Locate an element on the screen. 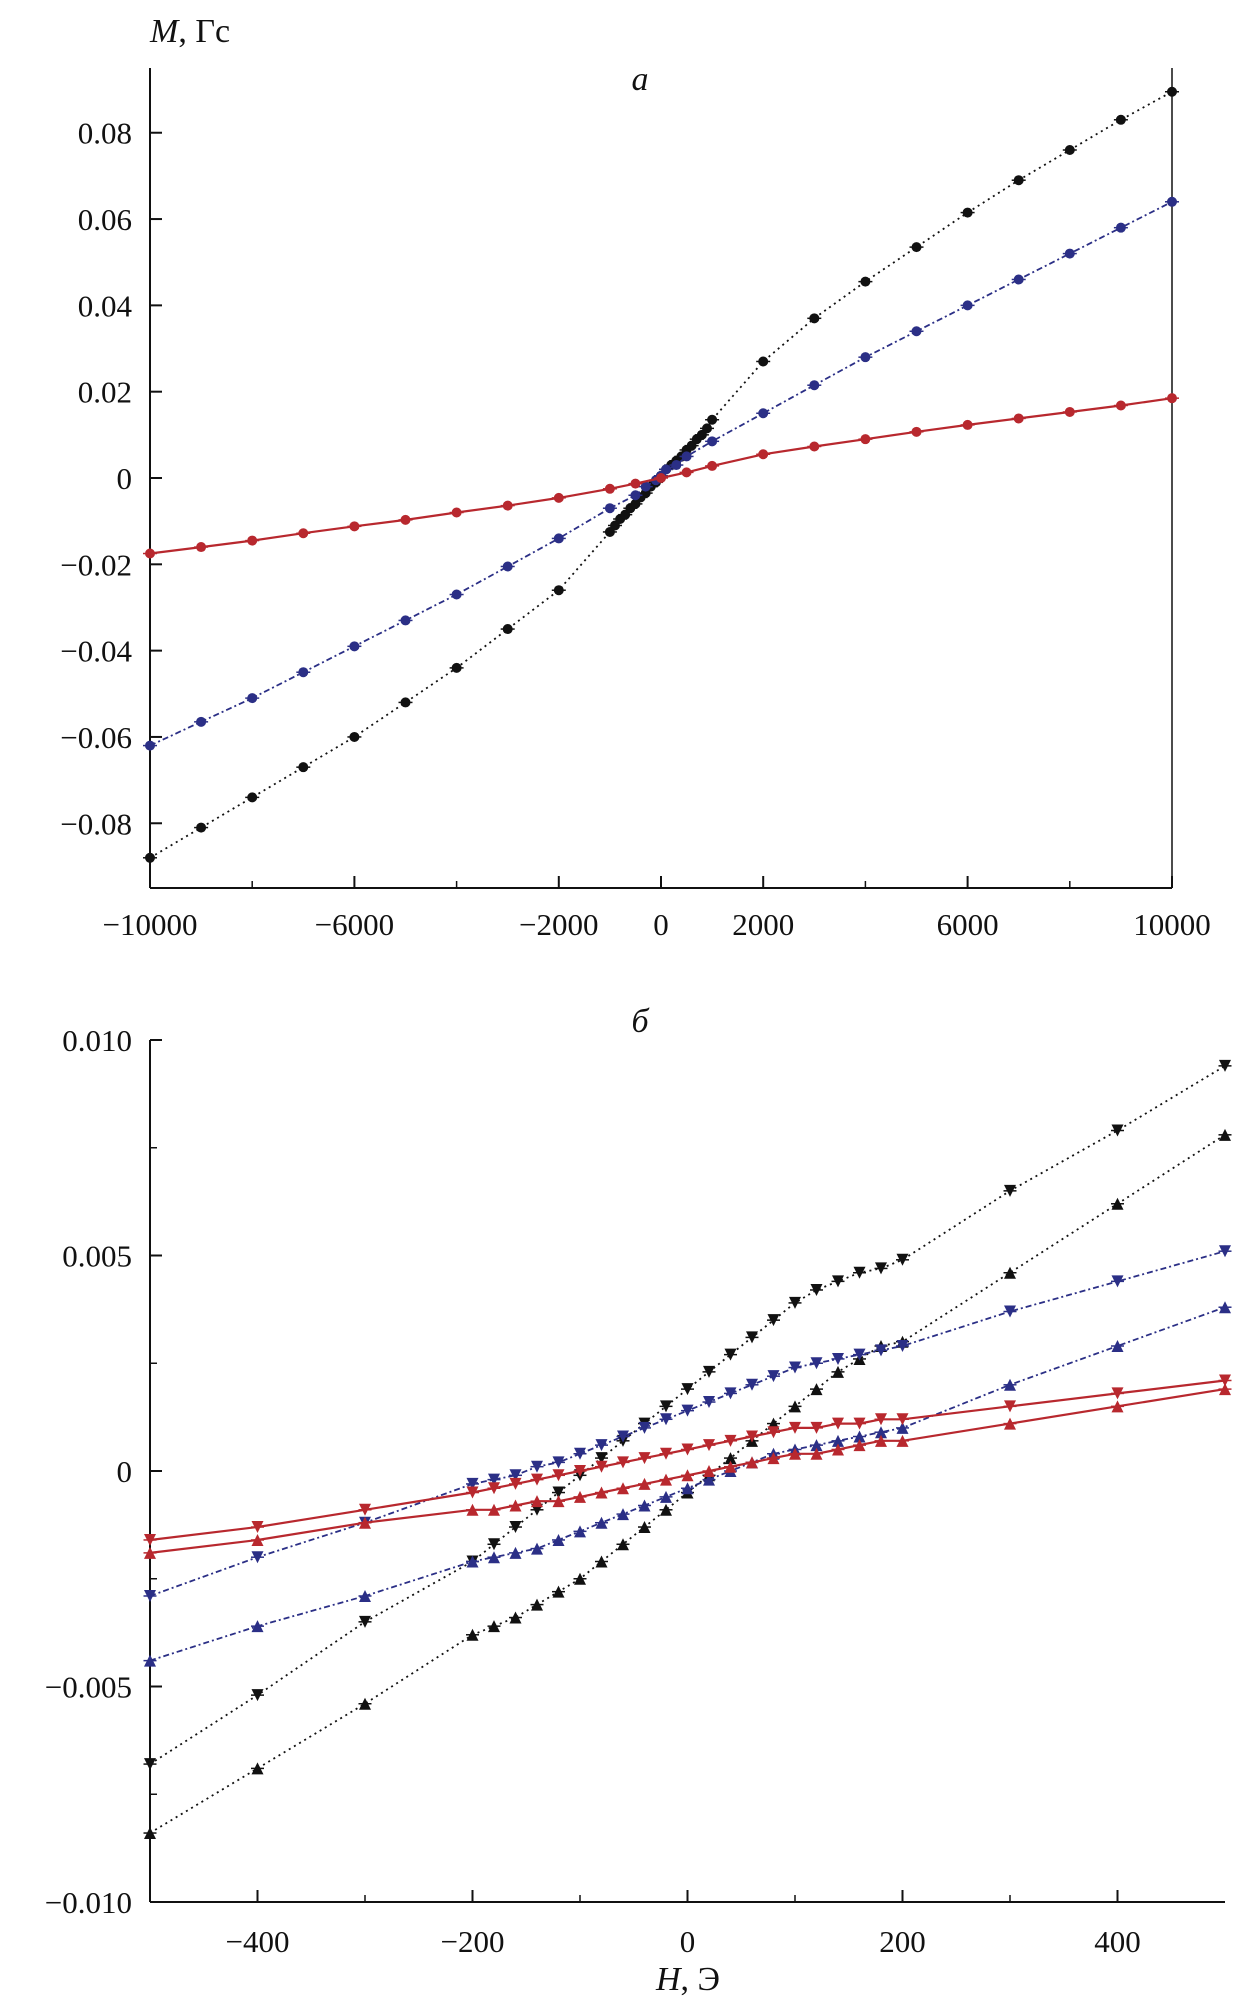 This screenshot has height=2003, width=1240. panel-a-y-tick-label: −0.06 is located at coordinates (96, 737).